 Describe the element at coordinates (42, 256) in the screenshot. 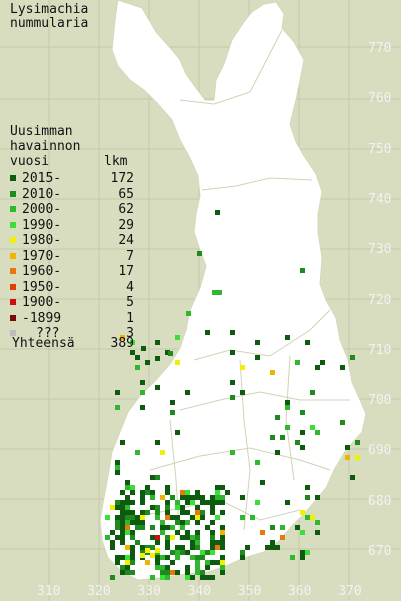

I see `legend-label: 1970-` at that location.